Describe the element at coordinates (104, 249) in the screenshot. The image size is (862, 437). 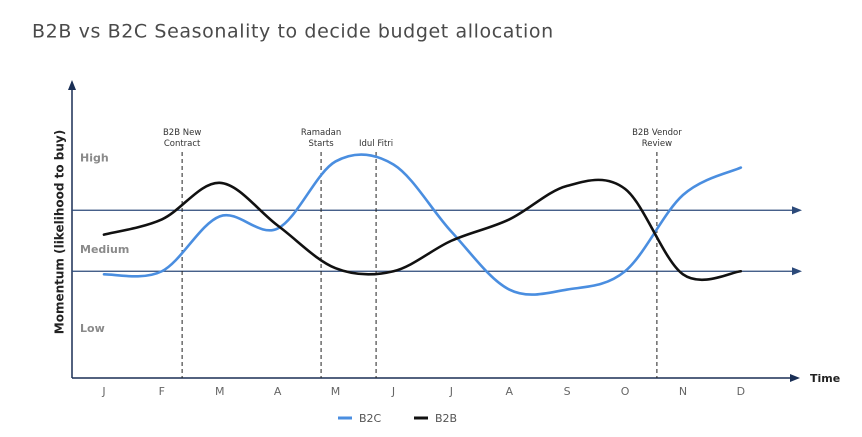
I see `y-tick-label: Medium` at that location.